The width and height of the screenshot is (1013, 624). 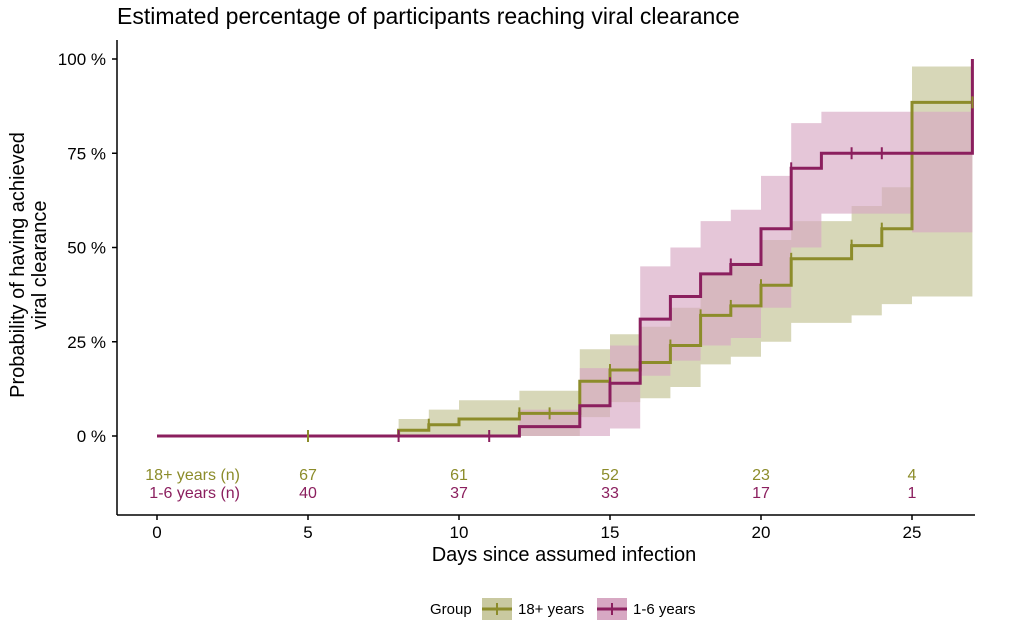 I want to click on y-tick-label: 25 %, so click(x=86, y=342).